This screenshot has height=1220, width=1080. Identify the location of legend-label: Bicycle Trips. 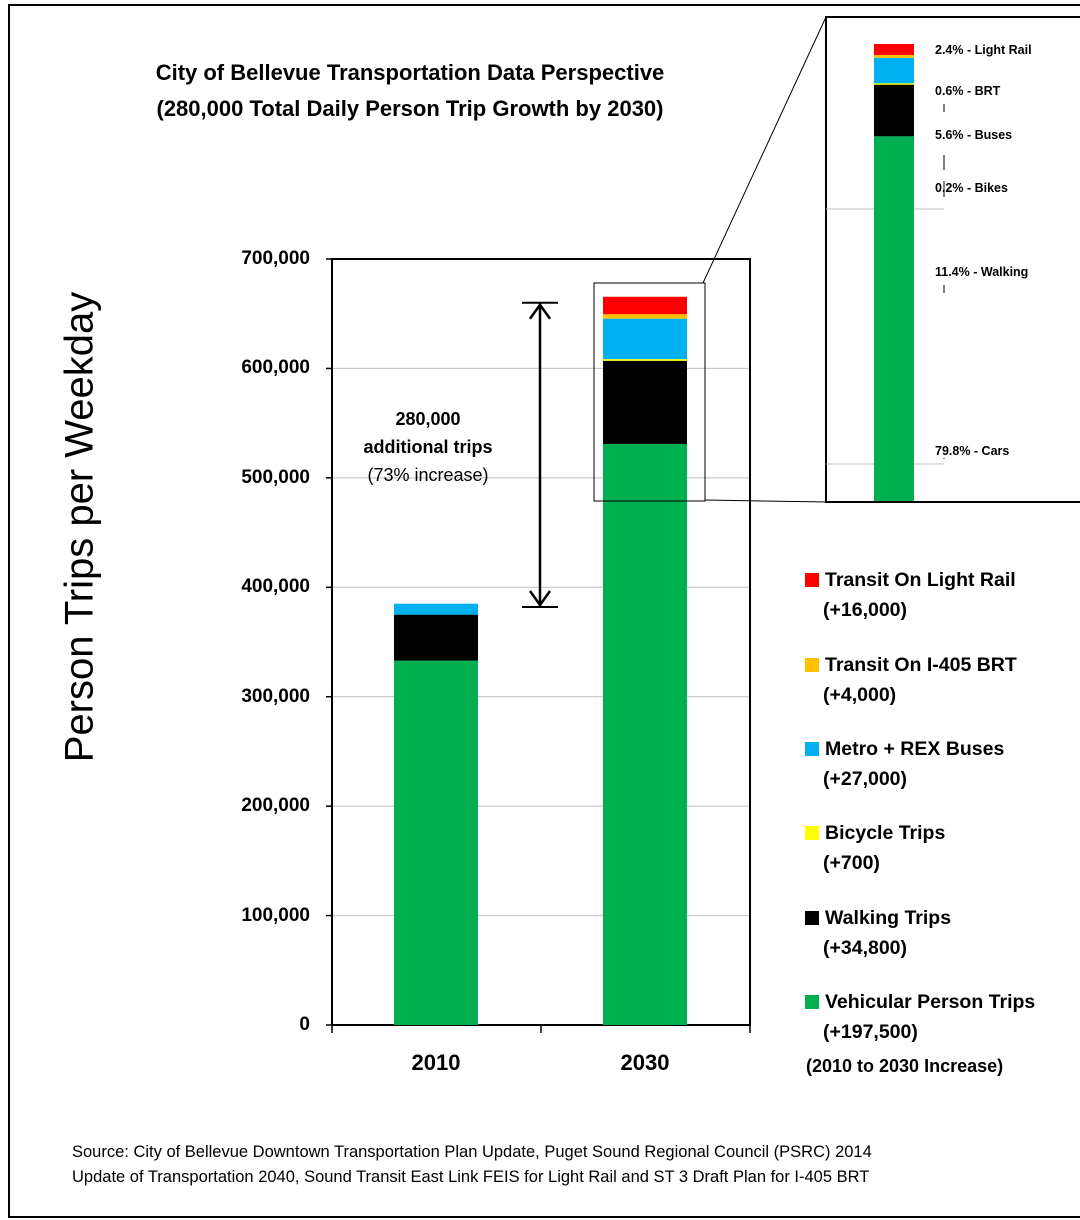
(885, 833).